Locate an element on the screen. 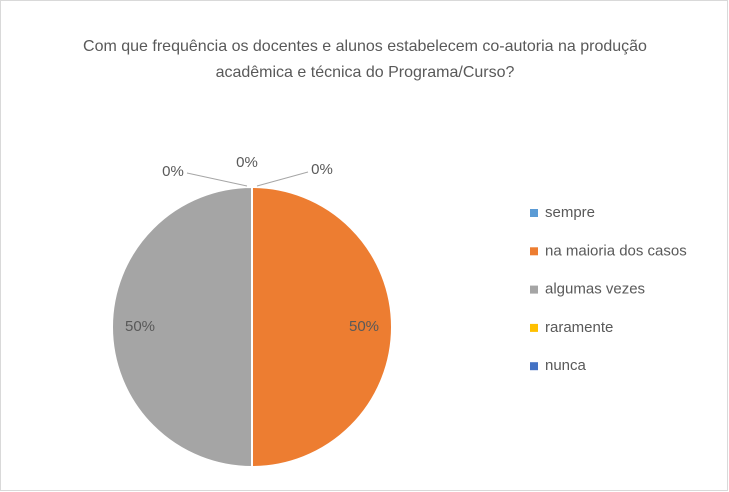 This screenshot has height=492, width=729. legend-label: raramente is located at coordinates (579, 327).